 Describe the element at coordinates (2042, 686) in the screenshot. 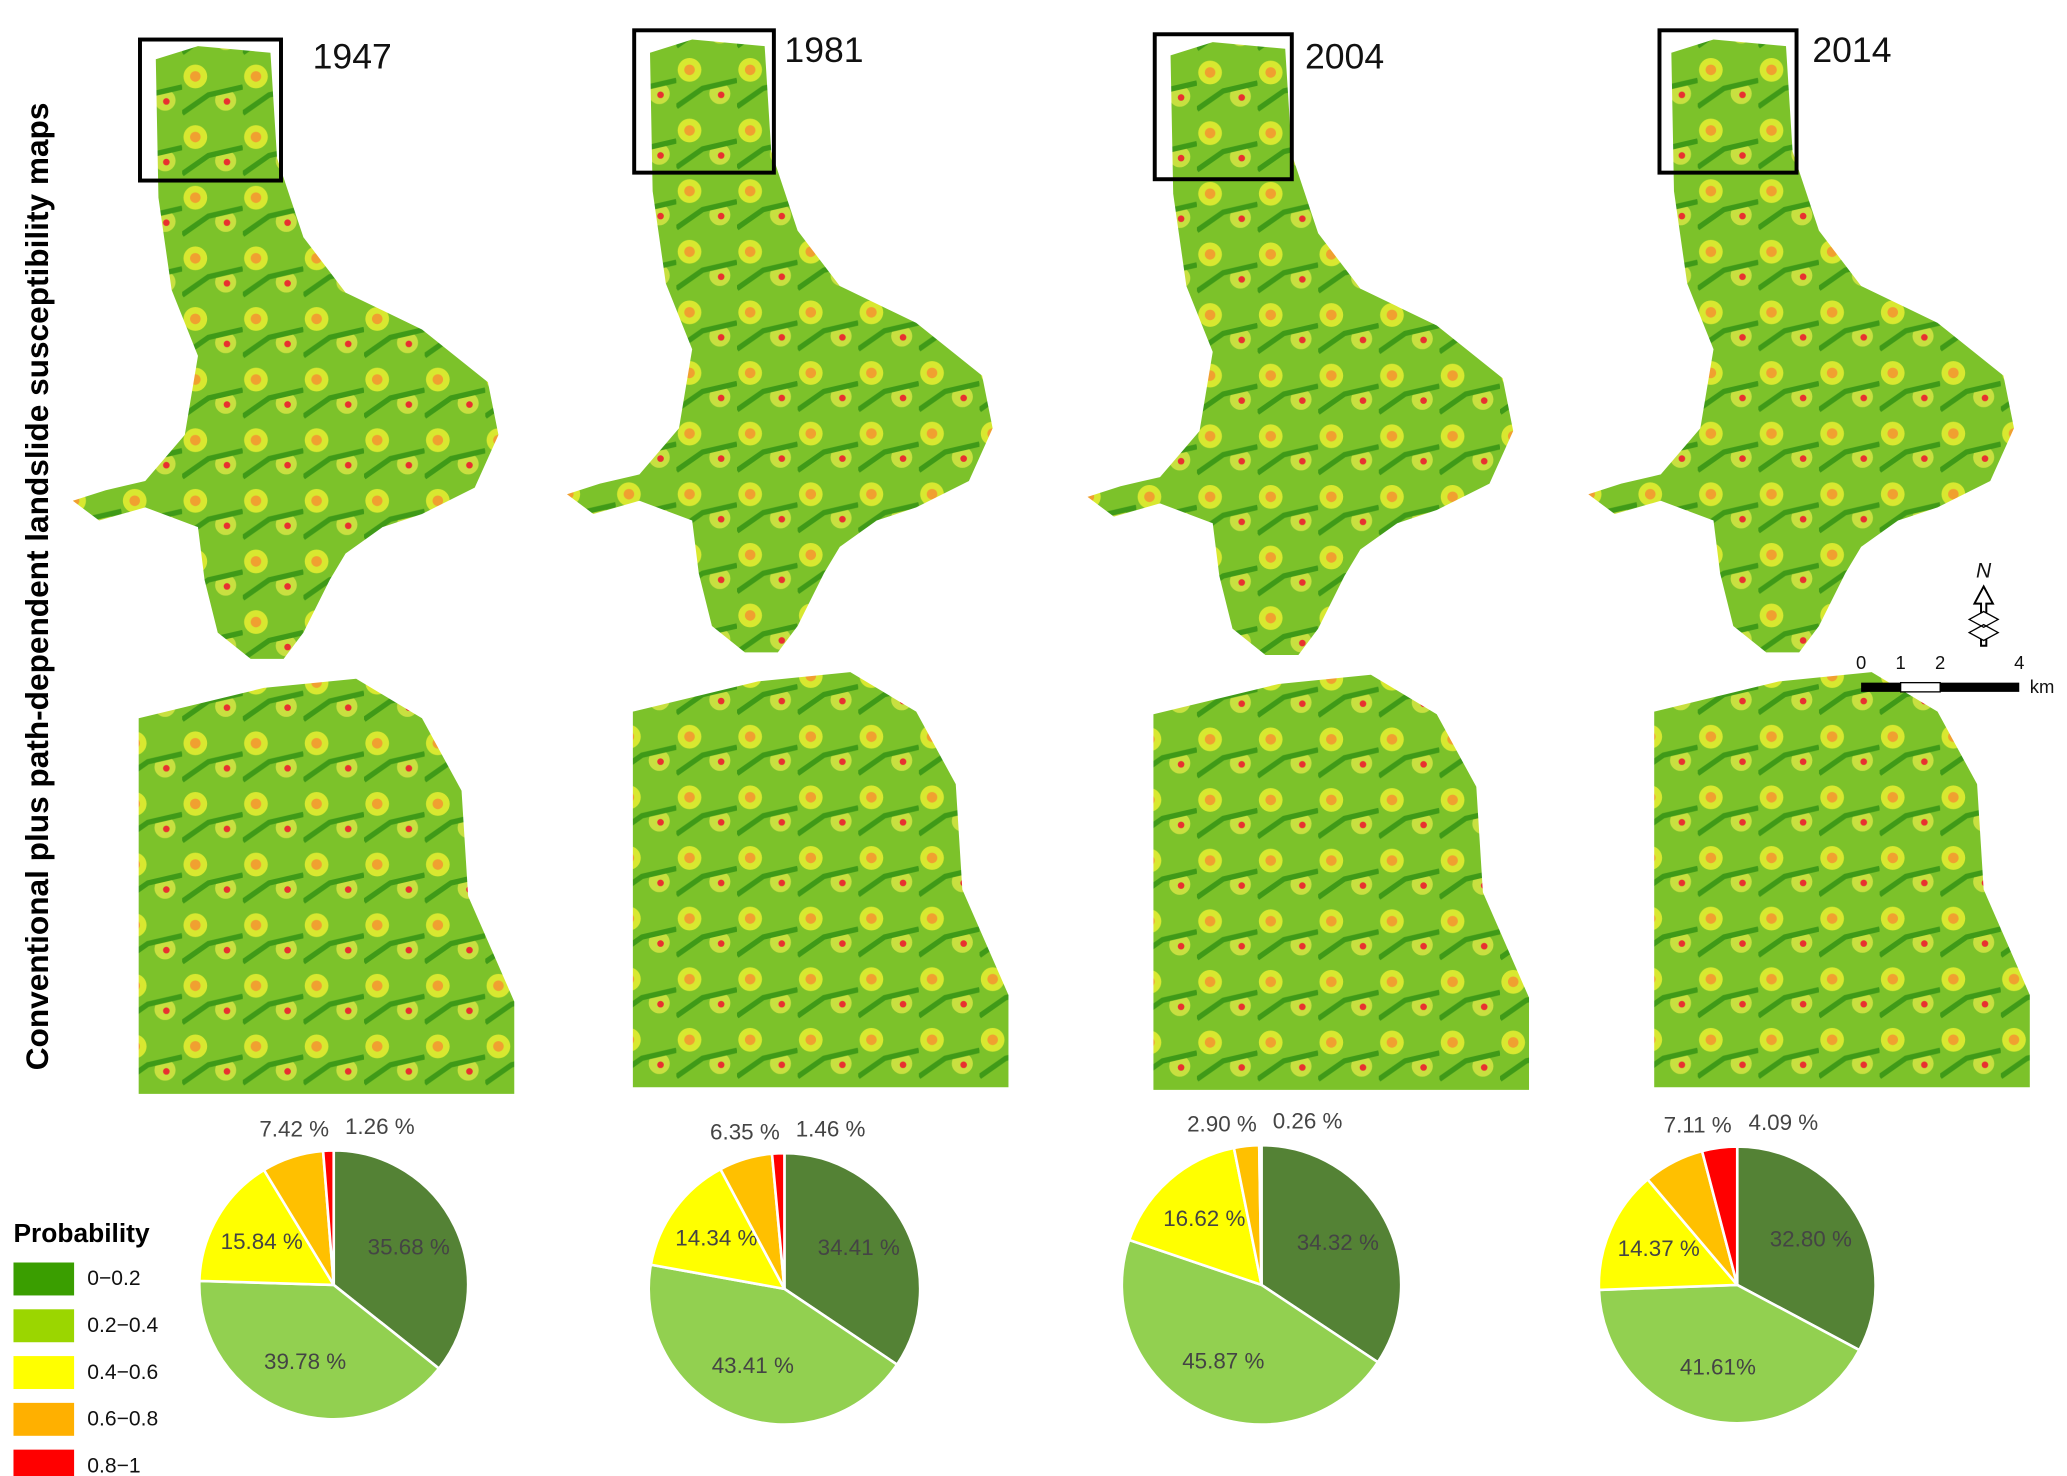

I see `scale-unit: km` at that location.